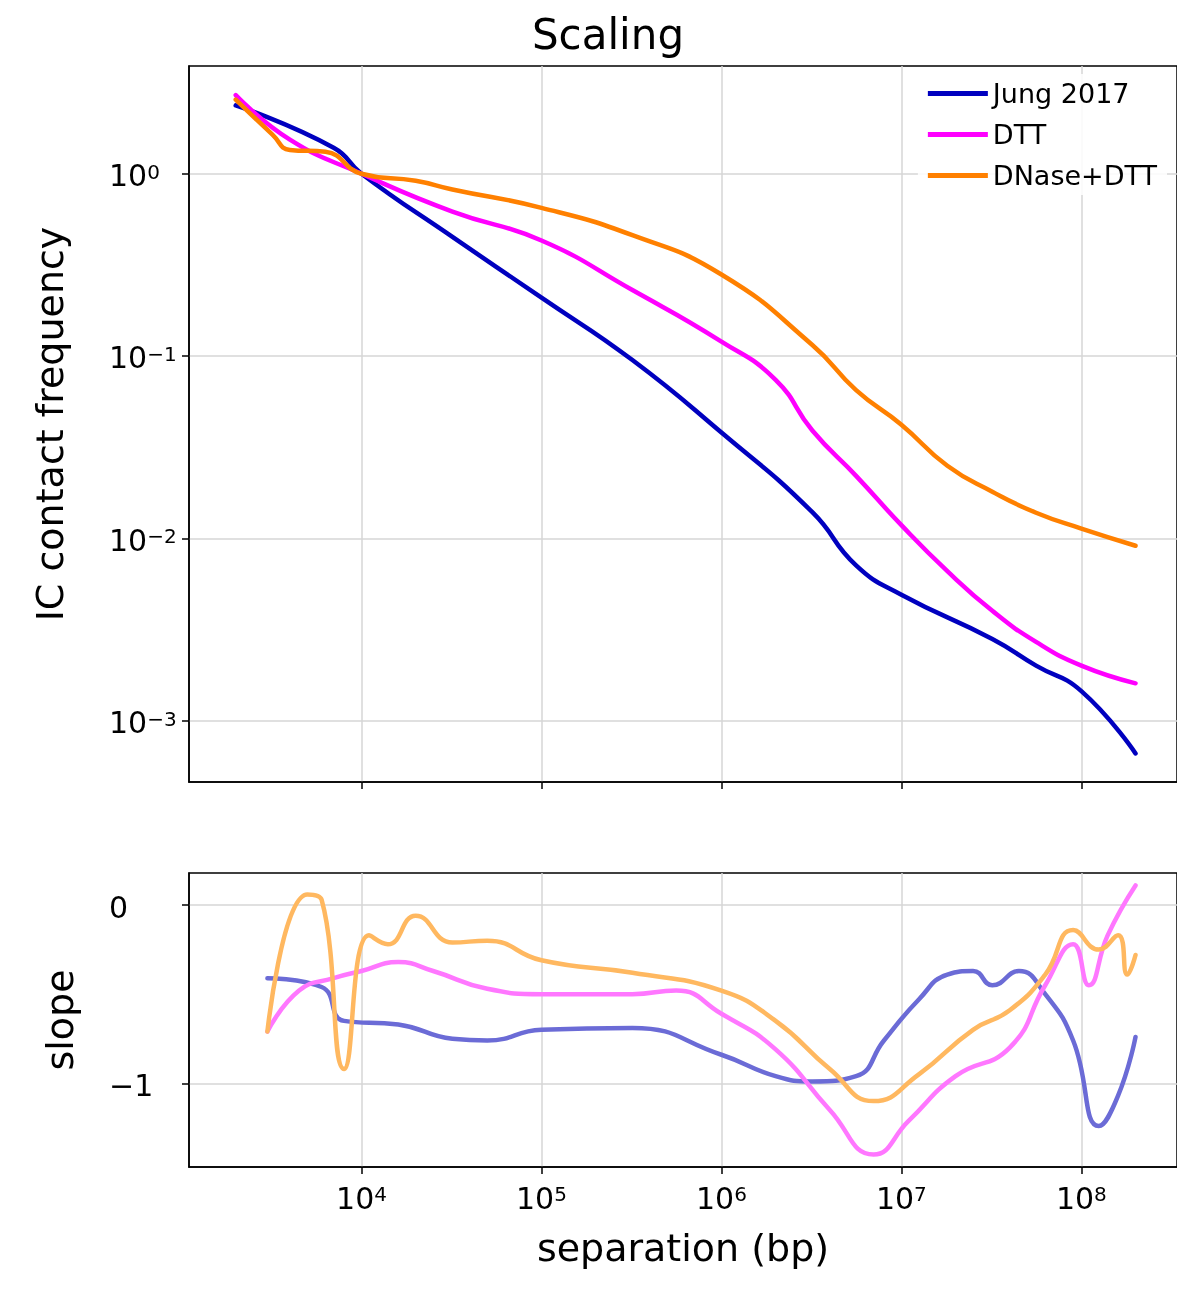  I want to click on y-axis-title: slope, so click(60, 1020).